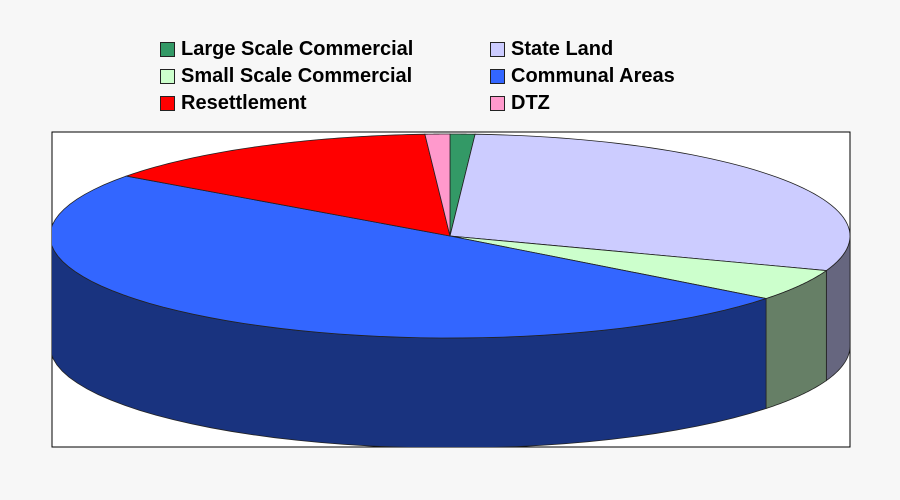  I want to click on legend-label: Resettlement, so click(244, 102).